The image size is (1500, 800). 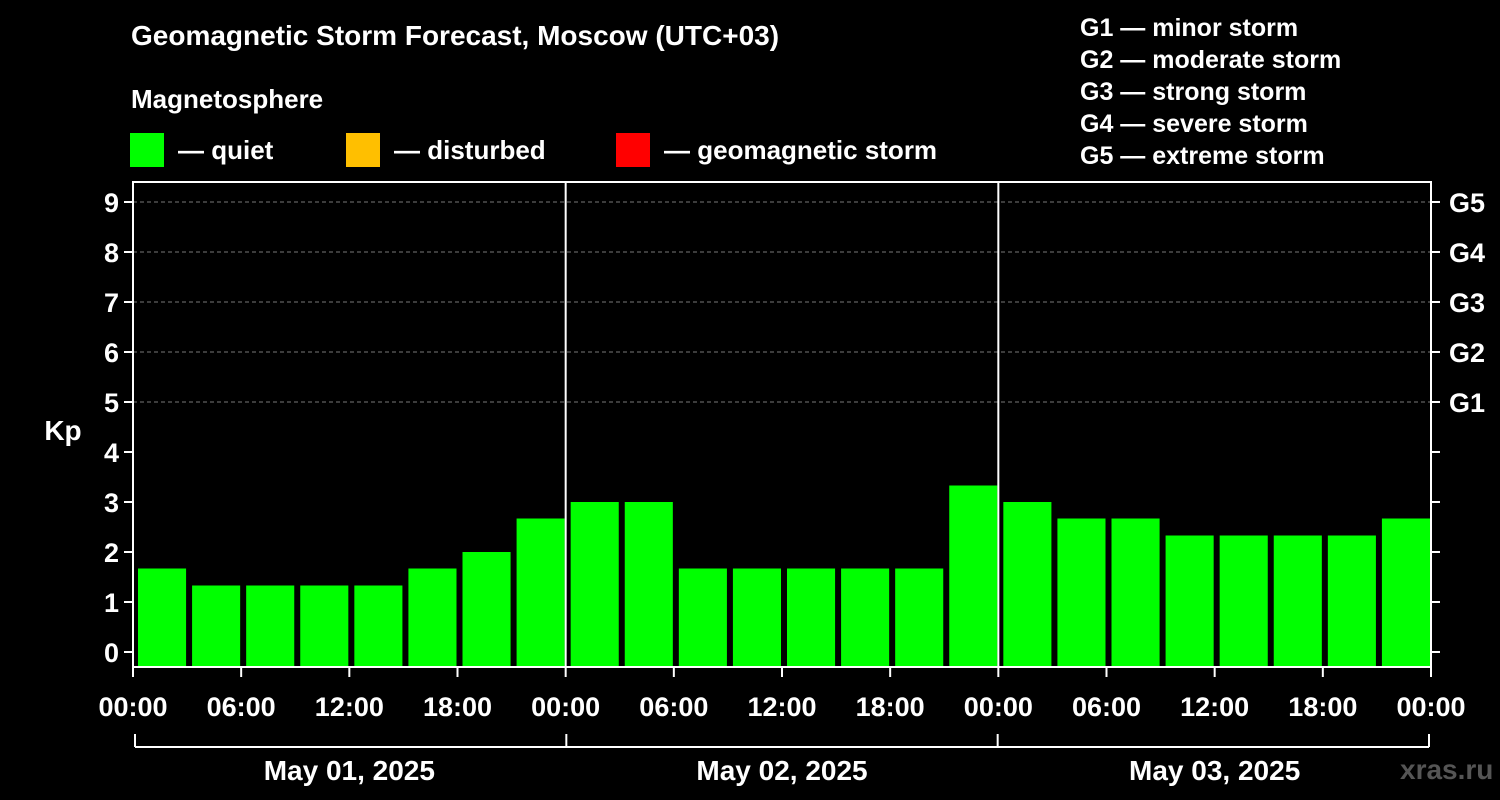 What do you see at coordinates (1447, 769) in the screenshot?
I see `watermark: xras.ru` at bounding box center [1447, 769].